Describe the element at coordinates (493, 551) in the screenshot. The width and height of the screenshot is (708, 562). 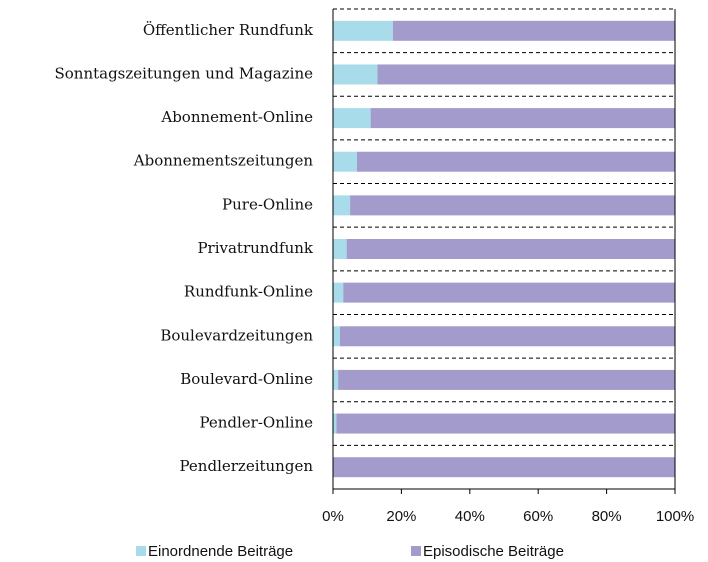
I see `legend-label: Episodische Beiträge` at that location.